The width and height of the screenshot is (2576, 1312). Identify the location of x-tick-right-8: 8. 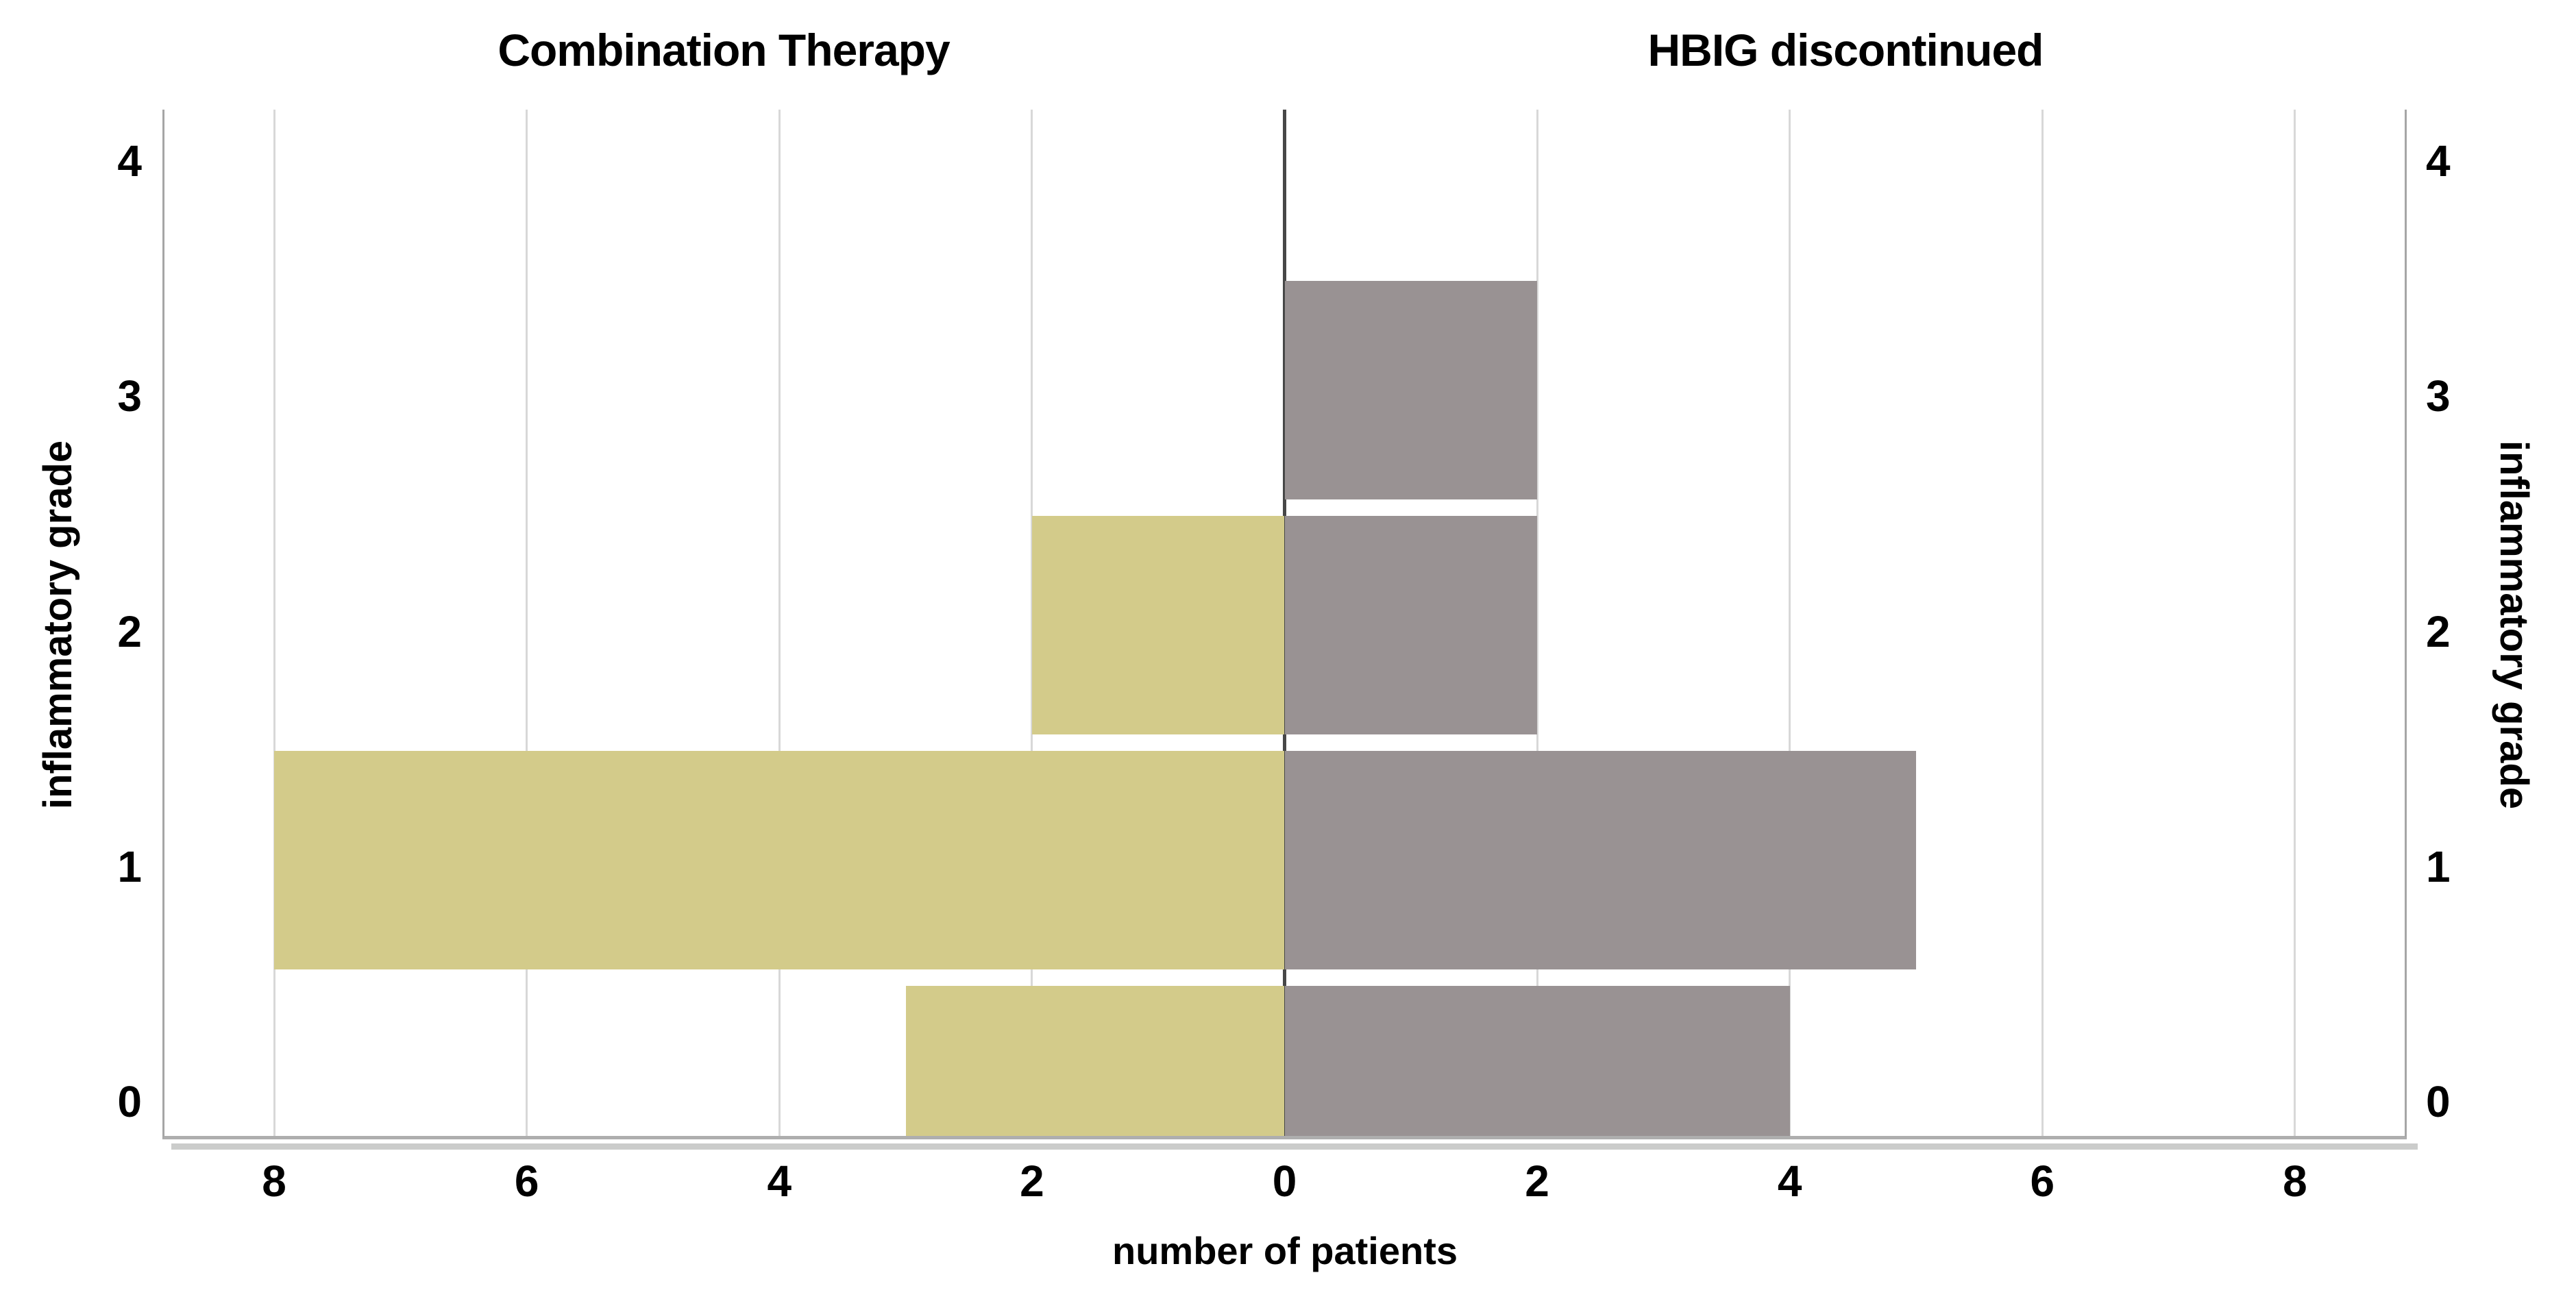
(2295, 1181).